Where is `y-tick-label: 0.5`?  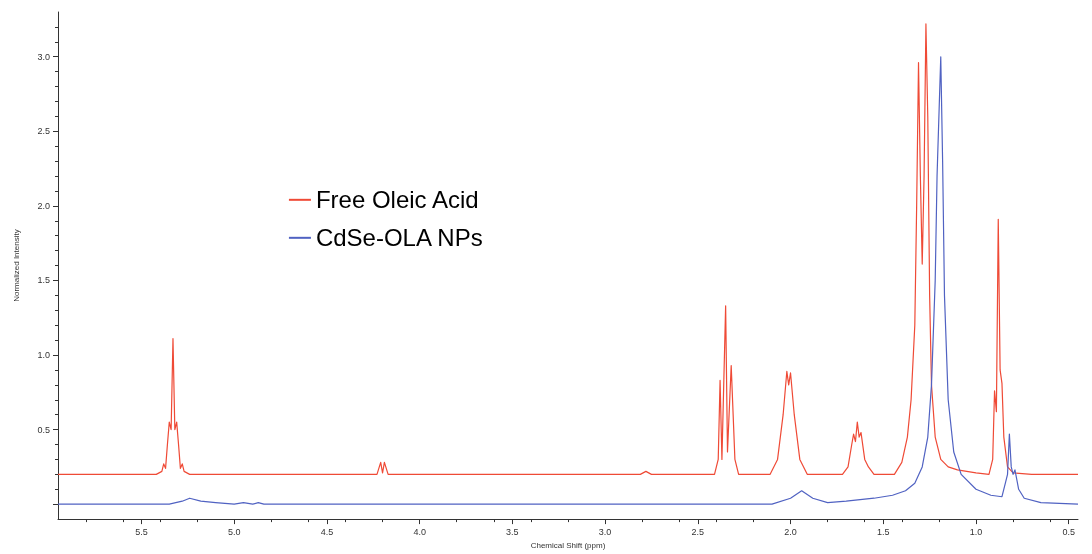 y-tick-label: 0.5 is located at coordinates (43, 429).